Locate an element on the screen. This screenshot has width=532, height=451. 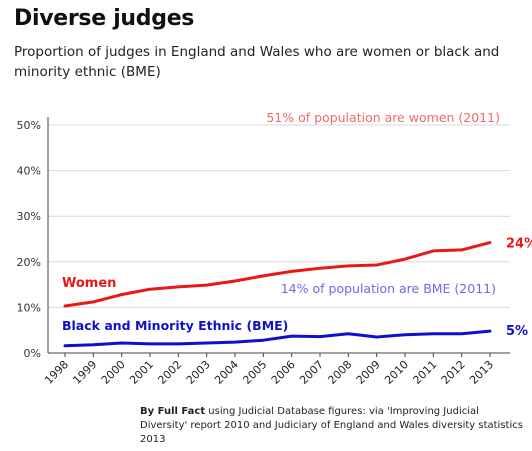
x-tick-label: 2011 is located at coordinates (424, 372).